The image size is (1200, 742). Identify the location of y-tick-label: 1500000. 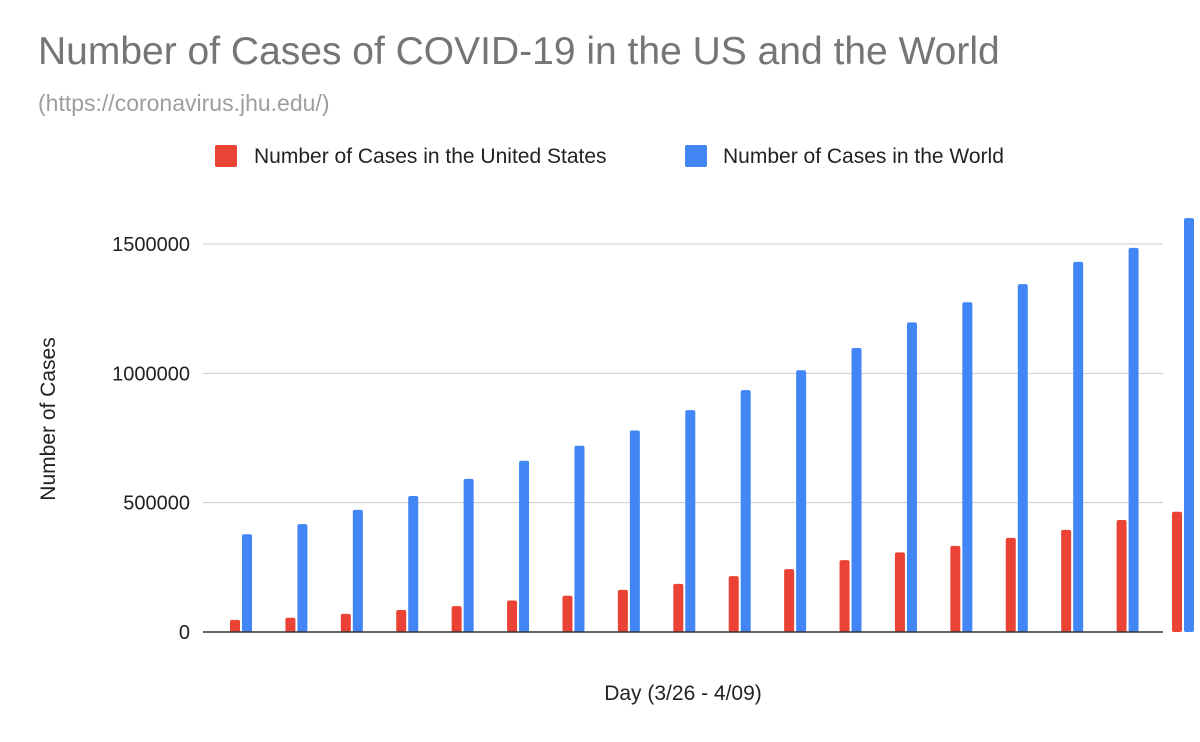
(151, 245).